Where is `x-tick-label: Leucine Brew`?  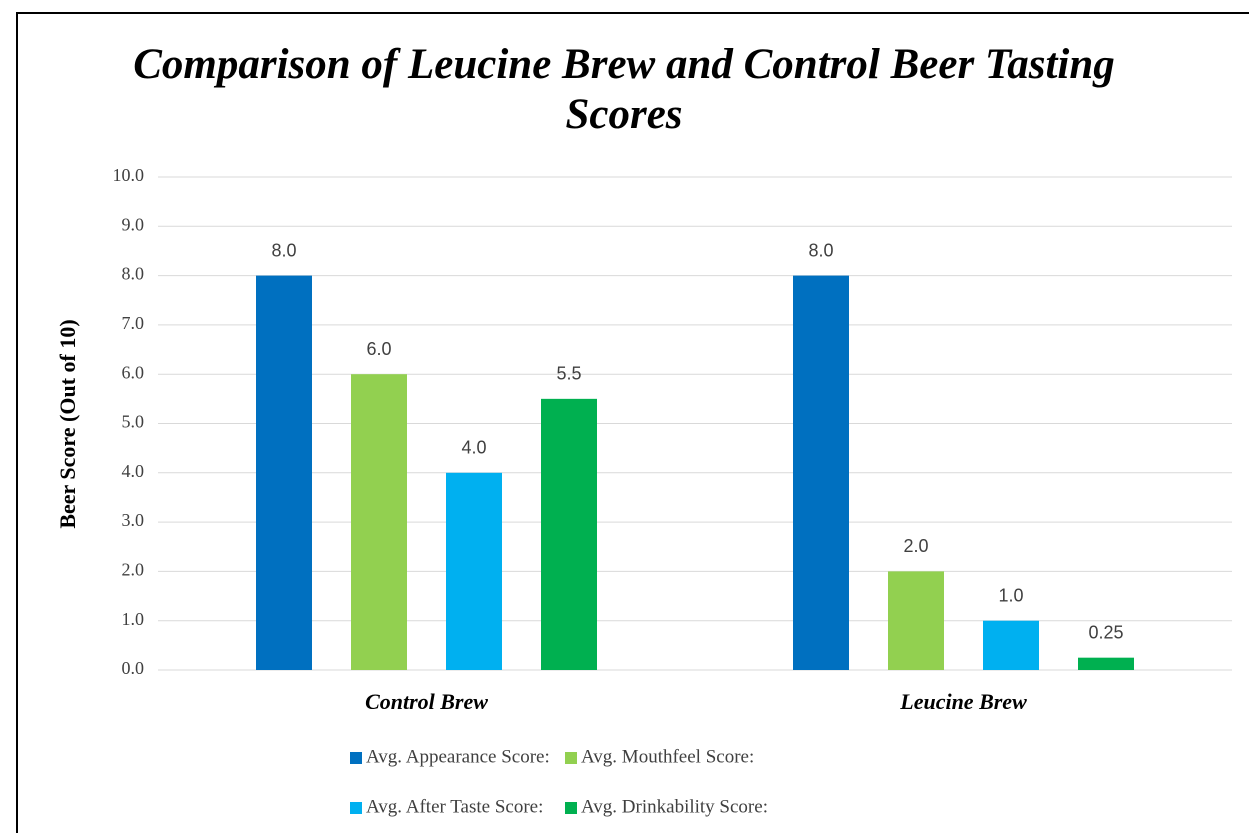
x-tick-label: Leucine Brew is located at coordinates (963, 701).